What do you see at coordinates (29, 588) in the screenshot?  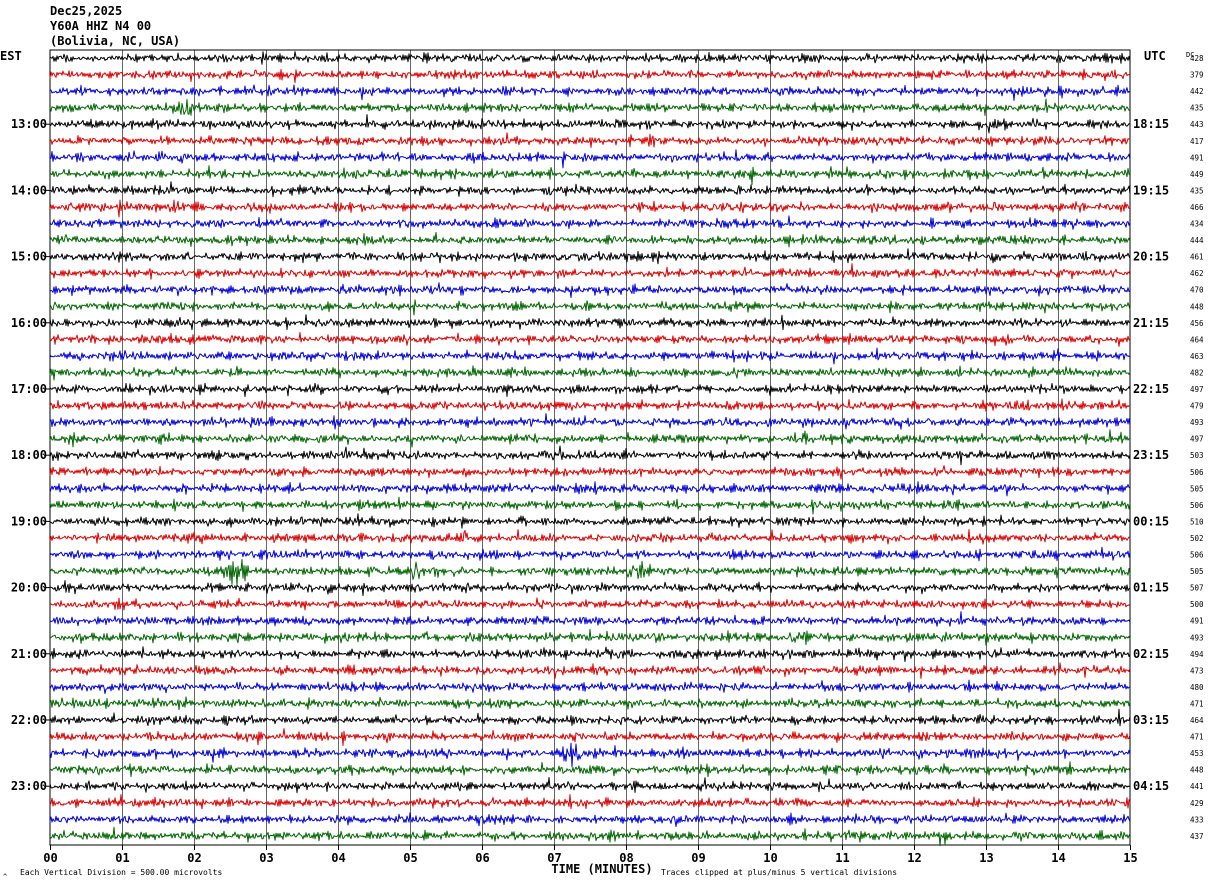 I see `left-hour-label: 20:00` at bounding box center [29, 588].